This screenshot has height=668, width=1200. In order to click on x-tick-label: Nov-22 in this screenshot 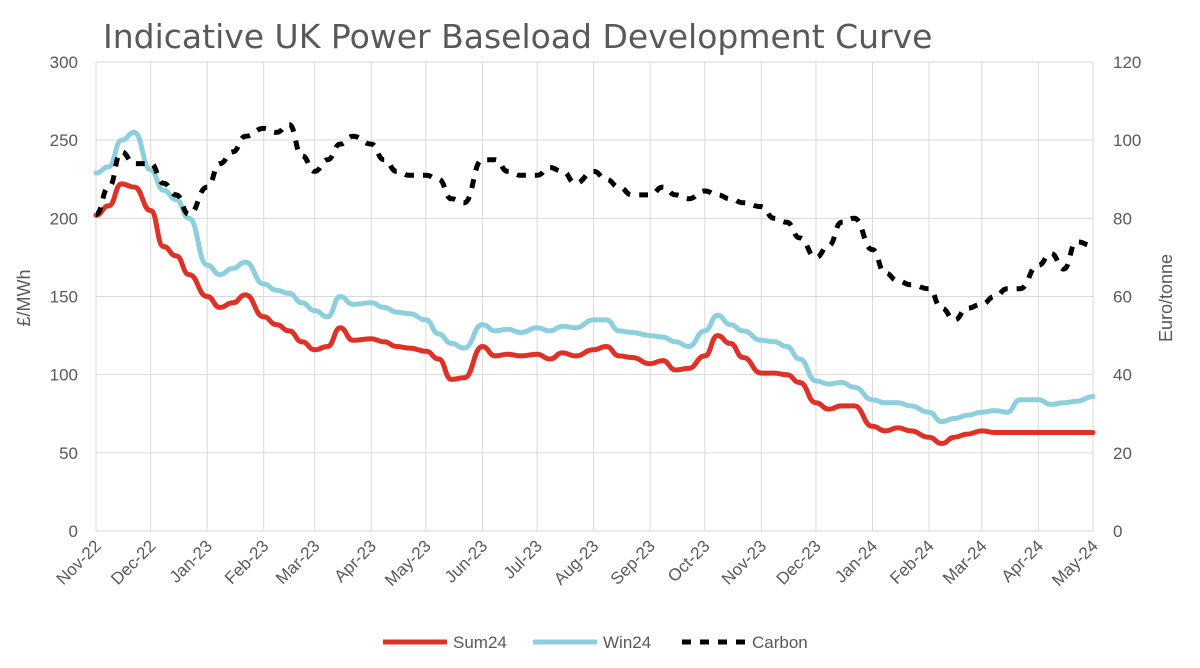, I will do `click(79, 562)`.